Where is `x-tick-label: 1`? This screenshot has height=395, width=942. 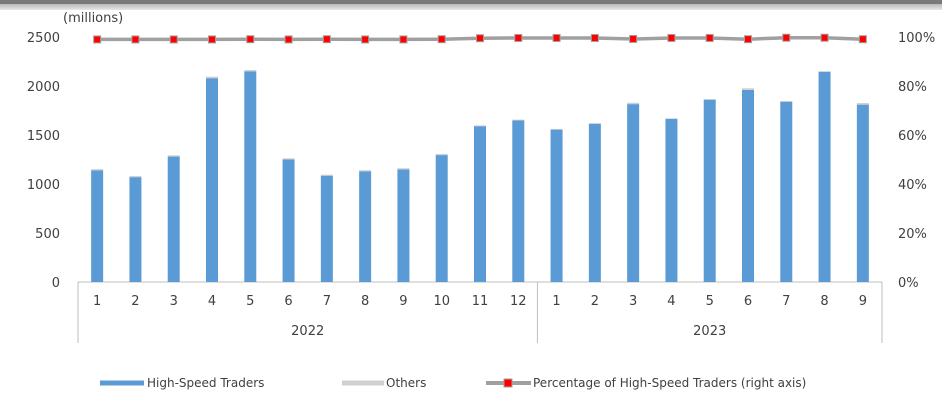
x-tick-label: 1 is located at coordinates (97, 301).